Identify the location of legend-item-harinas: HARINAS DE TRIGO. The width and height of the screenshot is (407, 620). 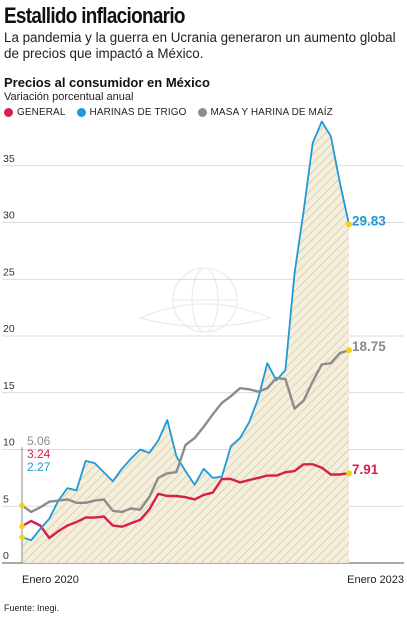
(131, 112).